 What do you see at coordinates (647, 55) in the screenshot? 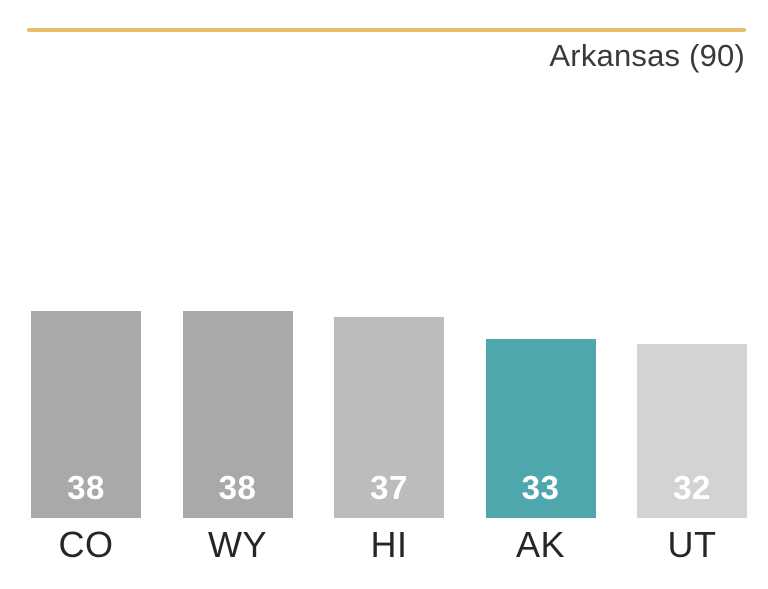
I see `chart-title: Arkansas (90)` at bounding box center [647, 55].